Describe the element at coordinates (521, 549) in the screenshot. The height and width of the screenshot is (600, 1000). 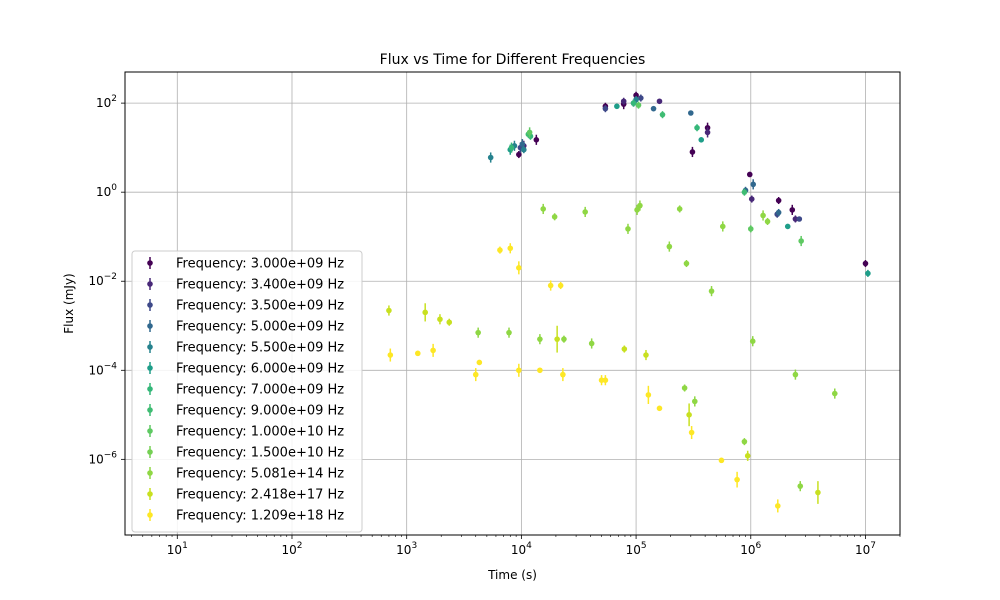
I see `x-tick-label: 10⁴` at that location.